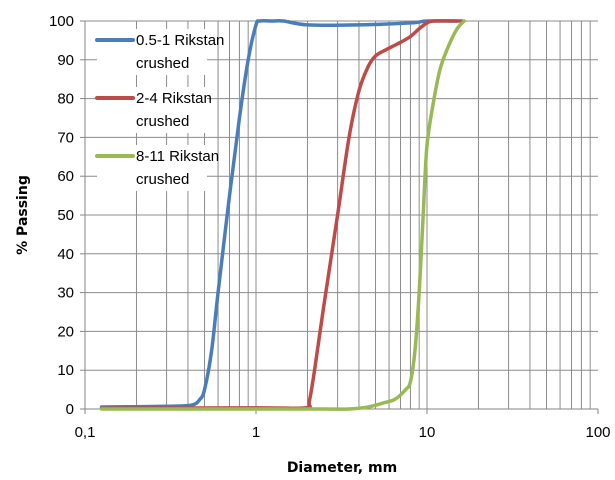 The height and width of the screenshot is (480, 615). What do you see at coordinates (177, 156) in the screenshot?
I see `legend-label: 8-11 Rikstan` at bounding box center [177, 156].